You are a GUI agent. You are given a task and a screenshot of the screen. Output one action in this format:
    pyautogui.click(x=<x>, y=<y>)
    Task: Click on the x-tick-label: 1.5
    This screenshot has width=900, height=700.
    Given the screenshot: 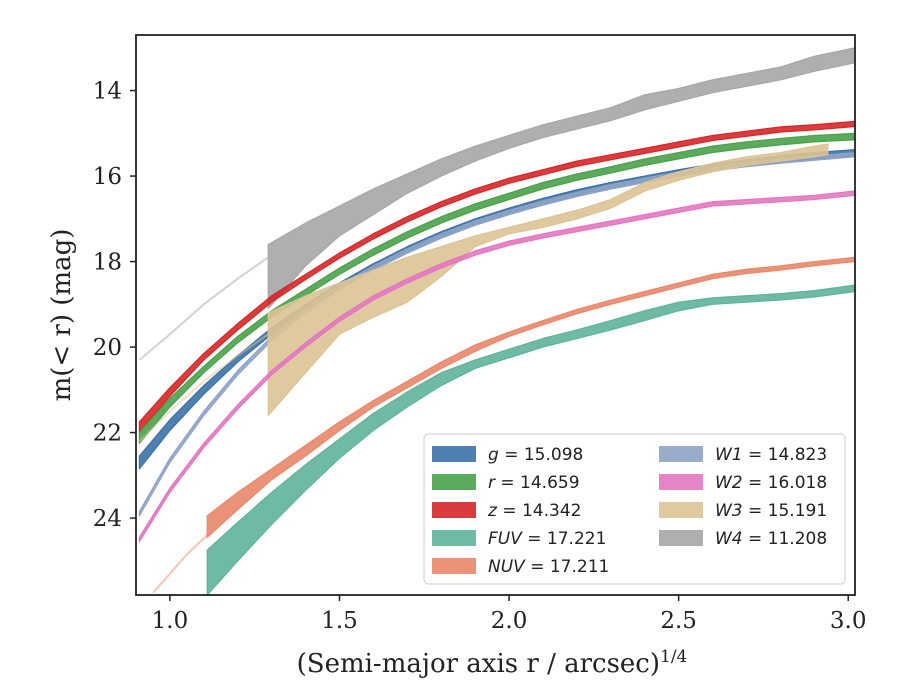 What is the action you would take?
    pyautogui.click(x=339, y=621)
    